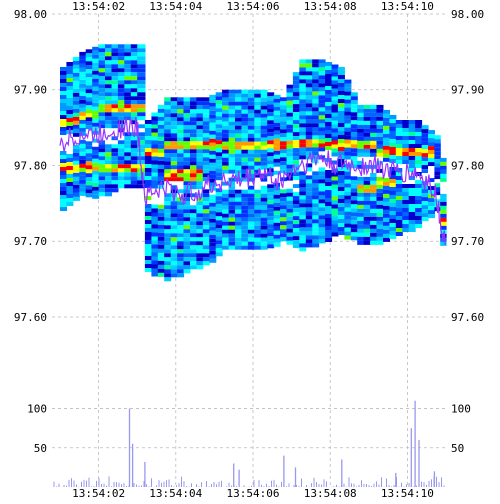 The width and height of the screenshot is (500, 504). What do you see at coordinates (30, 165) in the screenshot?
I see `y-tick-label-left: 97.80` at bounding box center [30, 165].